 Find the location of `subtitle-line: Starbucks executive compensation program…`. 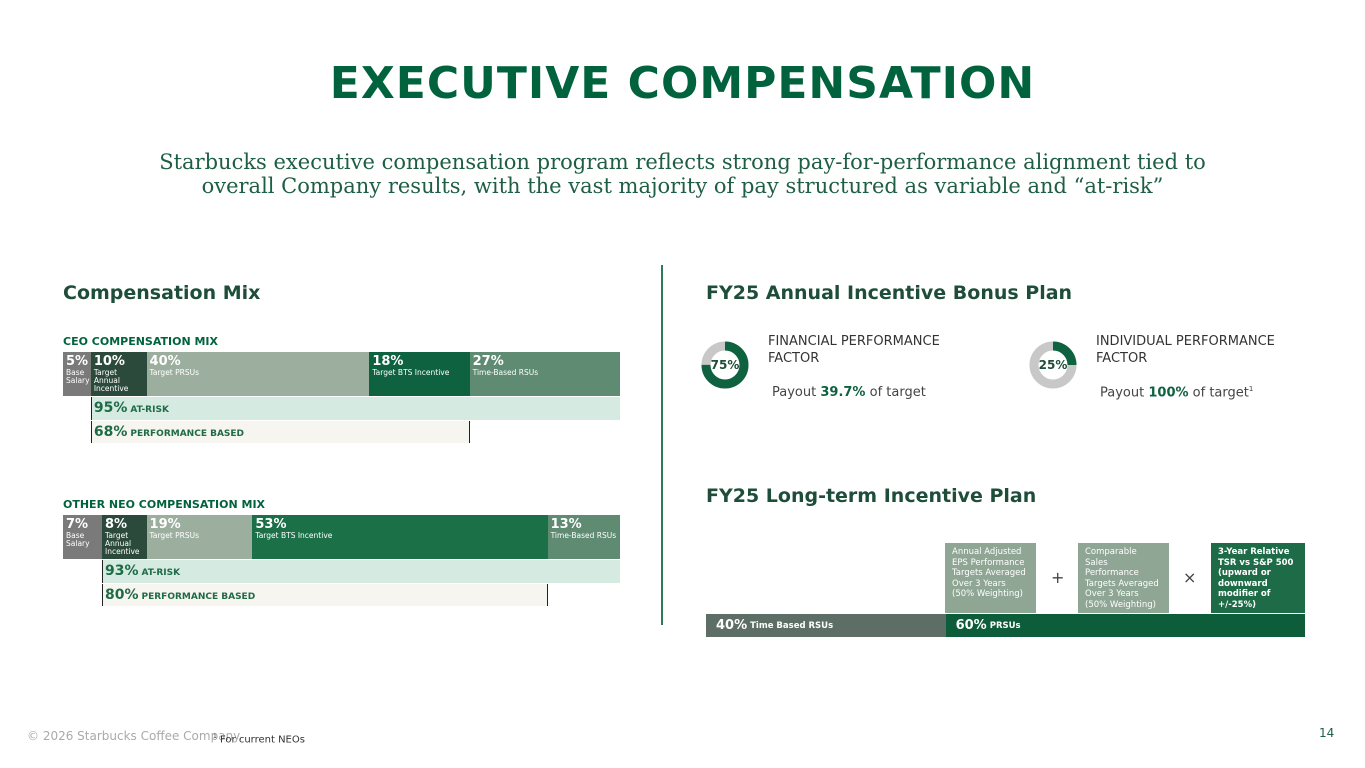

subtitle-line: Starbucks executive compensation program… is located at coordinates (682, 162).